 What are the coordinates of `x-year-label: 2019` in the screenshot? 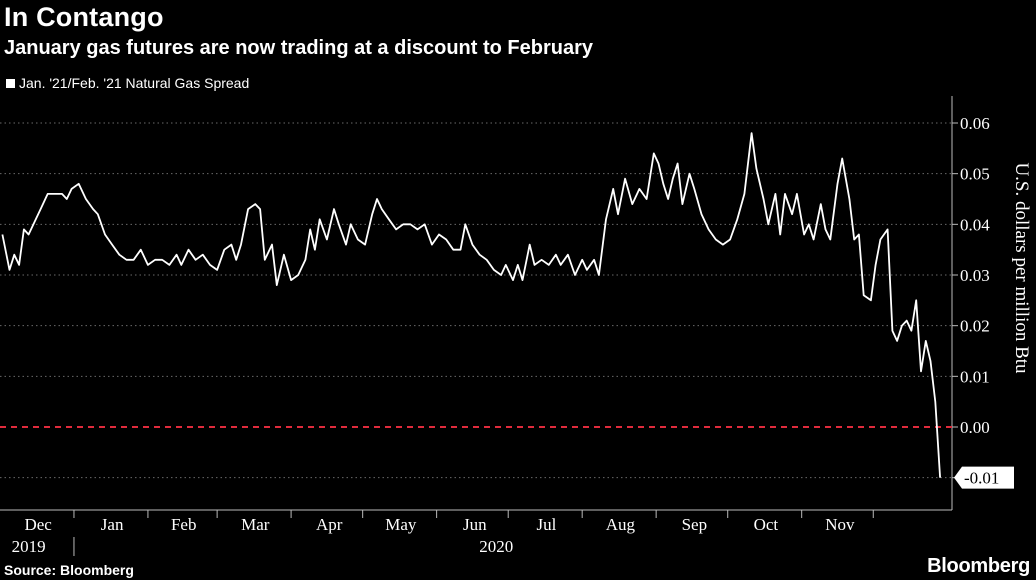 It's located at (29, 546).